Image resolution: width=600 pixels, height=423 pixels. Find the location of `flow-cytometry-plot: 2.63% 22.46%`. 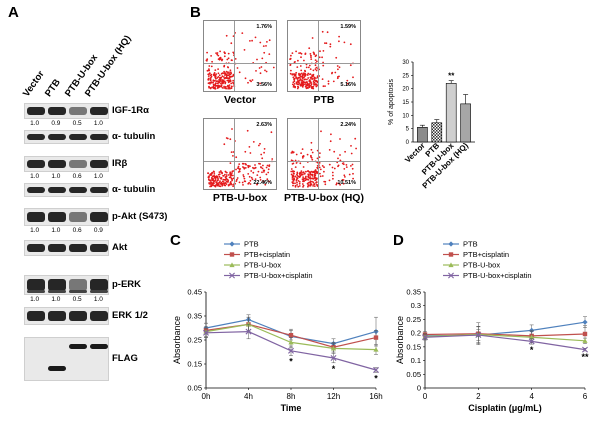

flow-cytometry-plot: 2.63% 22.46% is located at coordinates (240, 154).